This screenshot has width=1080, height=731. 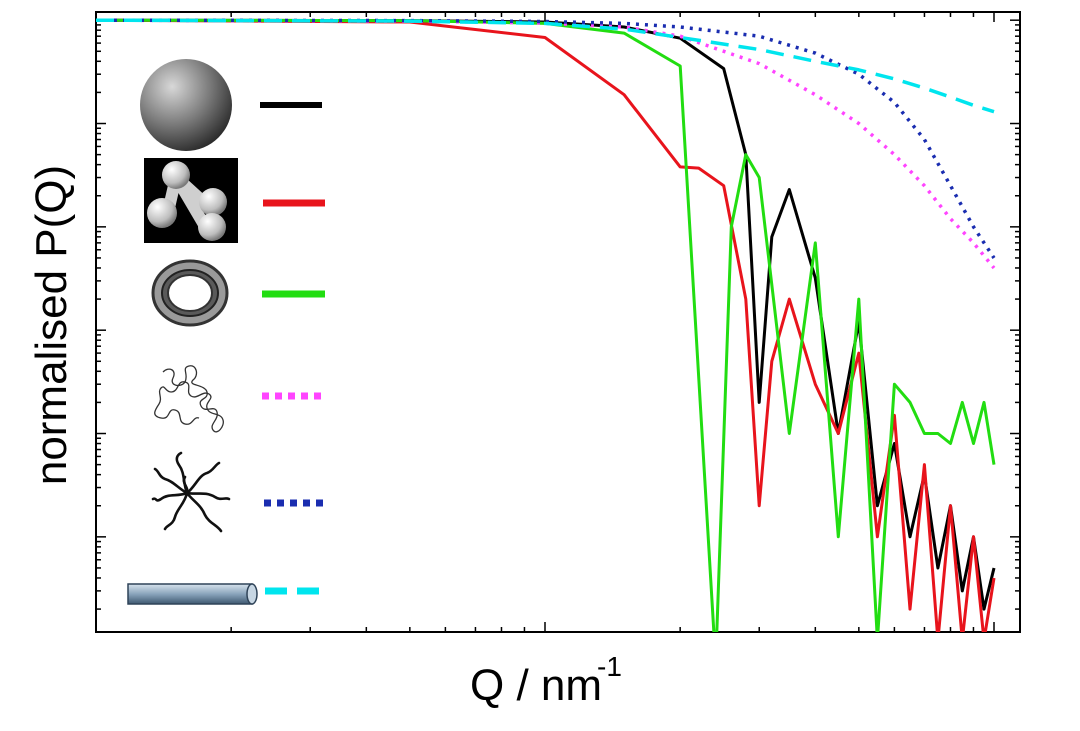 I want to click on y-axis-label: normalised P(Q), so click(x=51, y=325).